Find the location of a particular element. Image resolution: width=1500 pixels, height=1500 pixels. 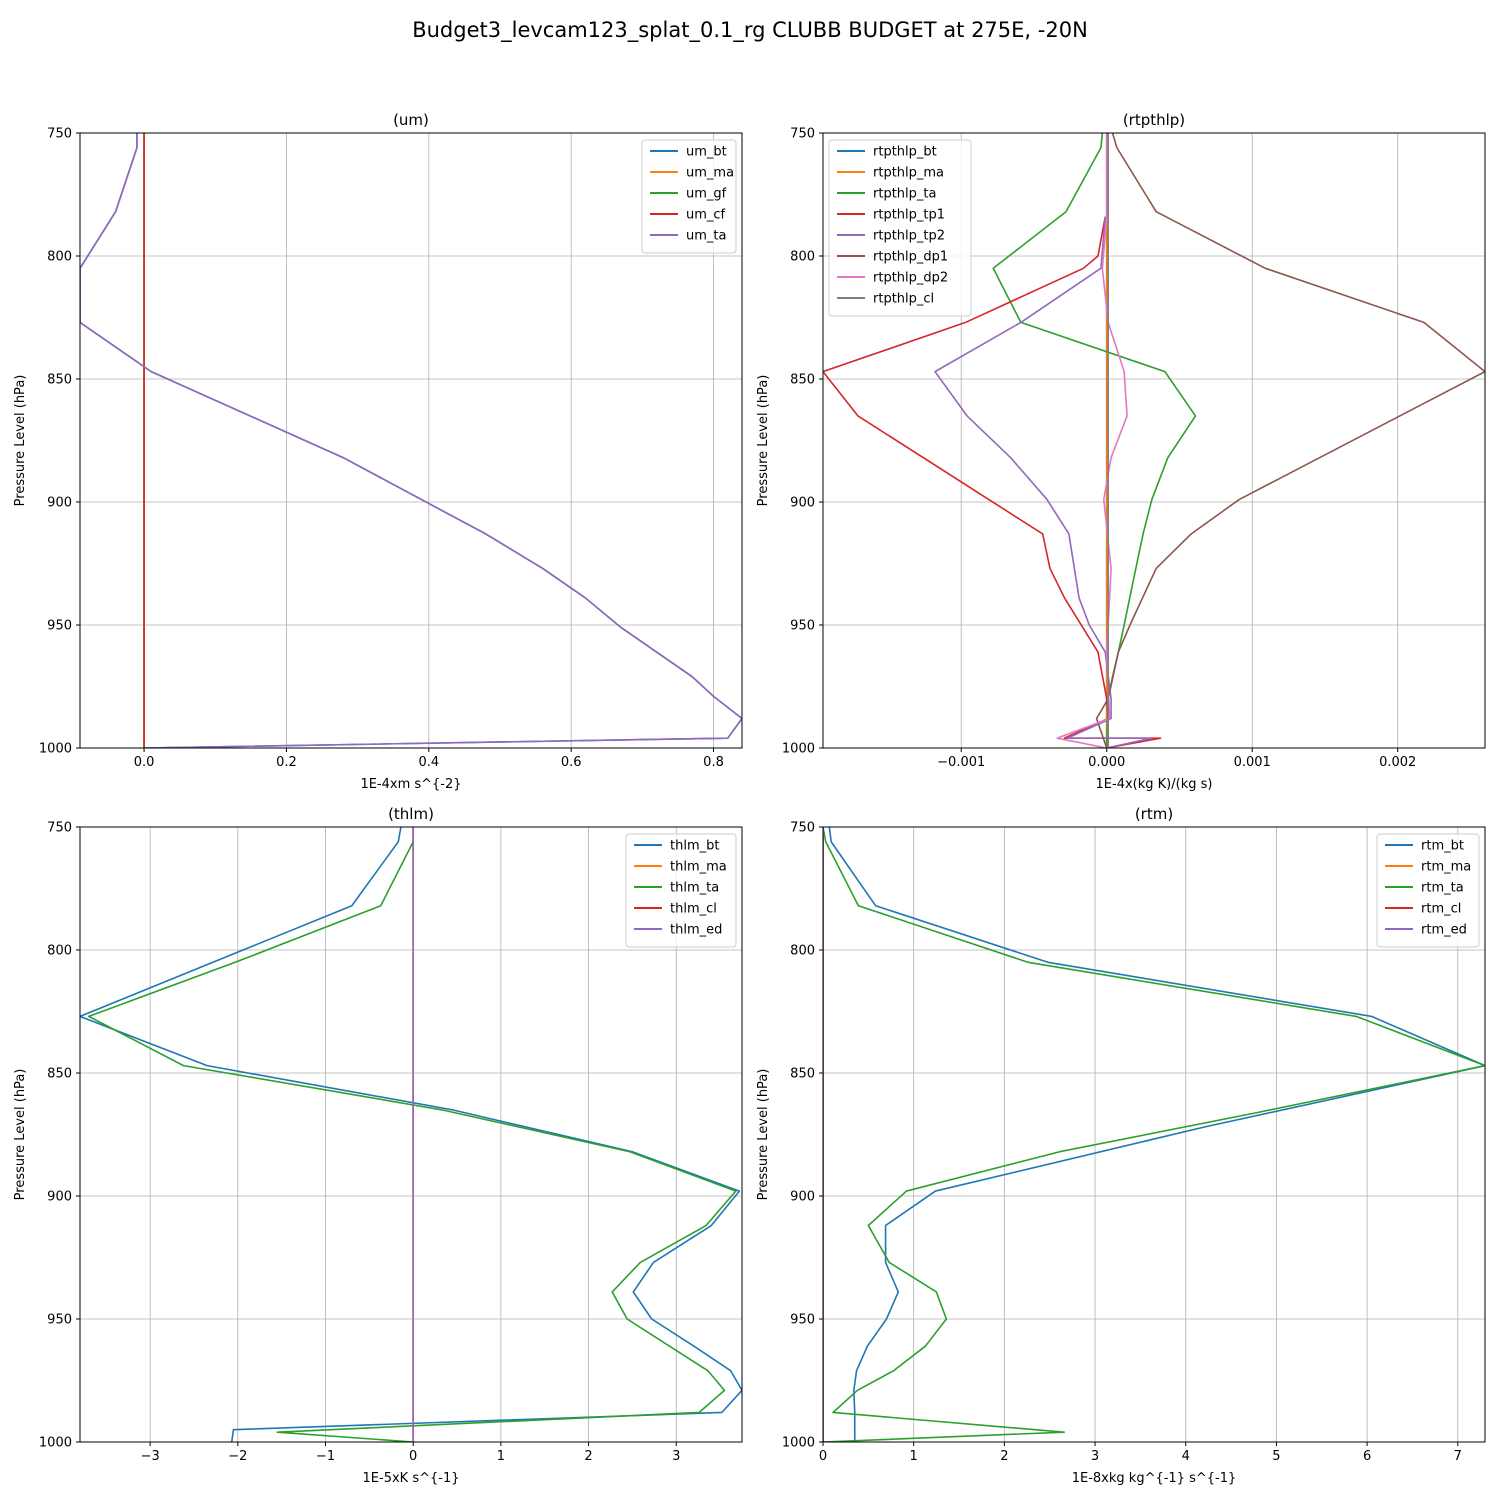

legend: thlm_bt thlm_ma thlm_ta thlm_cl thlm_ed is located at coordinates (681, 890).